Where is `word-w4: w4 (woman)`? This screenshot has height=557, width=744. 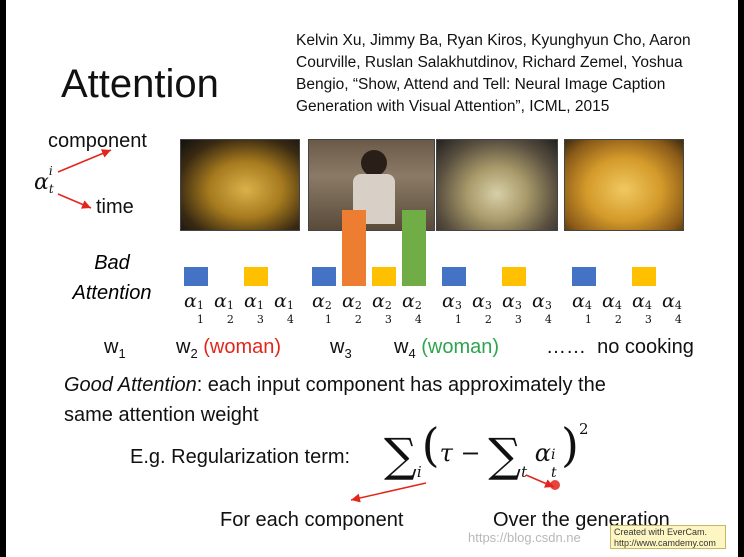
word-w4: w4 (woman) is located at coordinates (447, 348).